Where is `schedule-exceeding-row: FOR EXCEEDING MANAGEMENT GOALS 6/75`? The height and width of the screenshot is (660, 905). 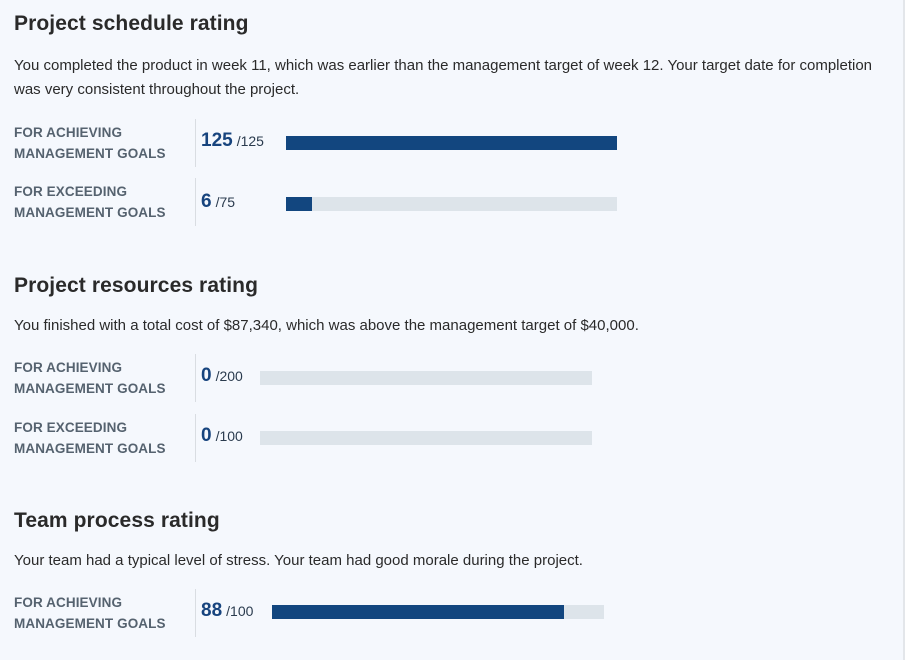 schedule-exceeding-row: FOR EXCEEDING MANAGEMENT GOALS 6/75 is located at coordinates (454, 203).